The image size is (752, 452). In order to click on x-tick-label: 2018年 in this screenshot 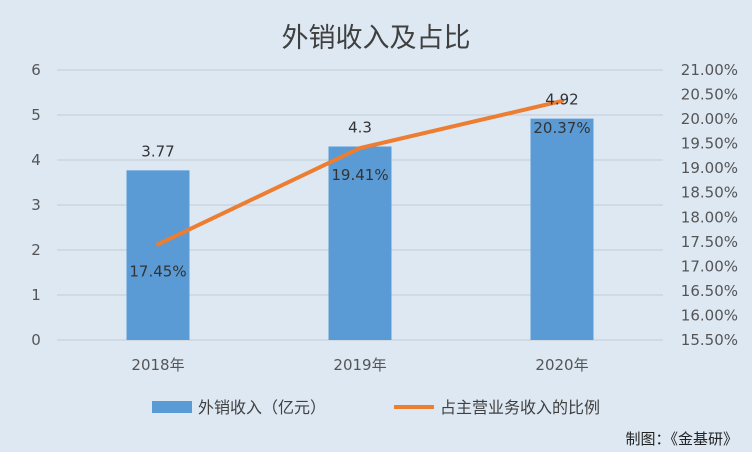, I will do `click(157, 365)`.